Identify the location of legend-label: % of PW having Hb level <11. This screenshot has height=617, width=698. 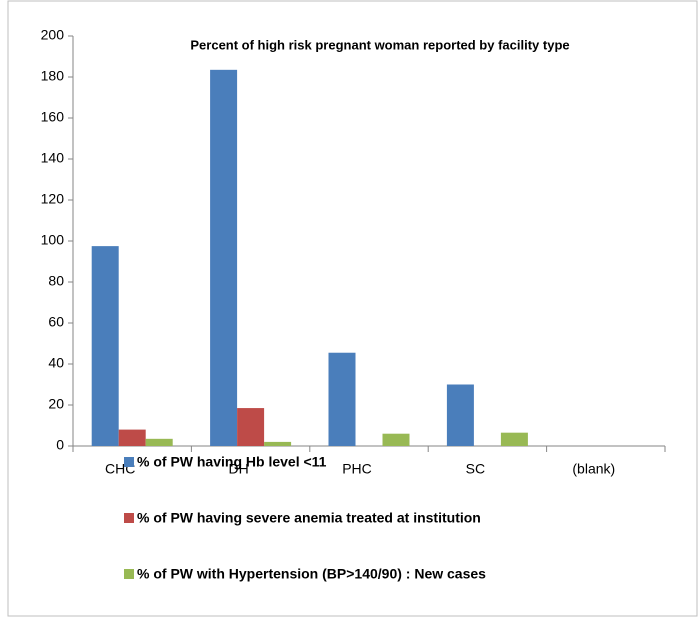
(232, 462).